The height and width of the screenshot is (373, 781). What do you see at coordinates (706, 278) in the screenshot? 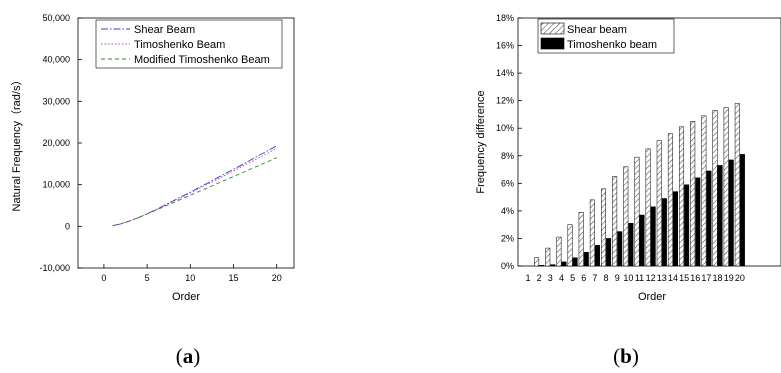
I see `chart-b-x-tick-label: 17` at bounding box center [706, 278].